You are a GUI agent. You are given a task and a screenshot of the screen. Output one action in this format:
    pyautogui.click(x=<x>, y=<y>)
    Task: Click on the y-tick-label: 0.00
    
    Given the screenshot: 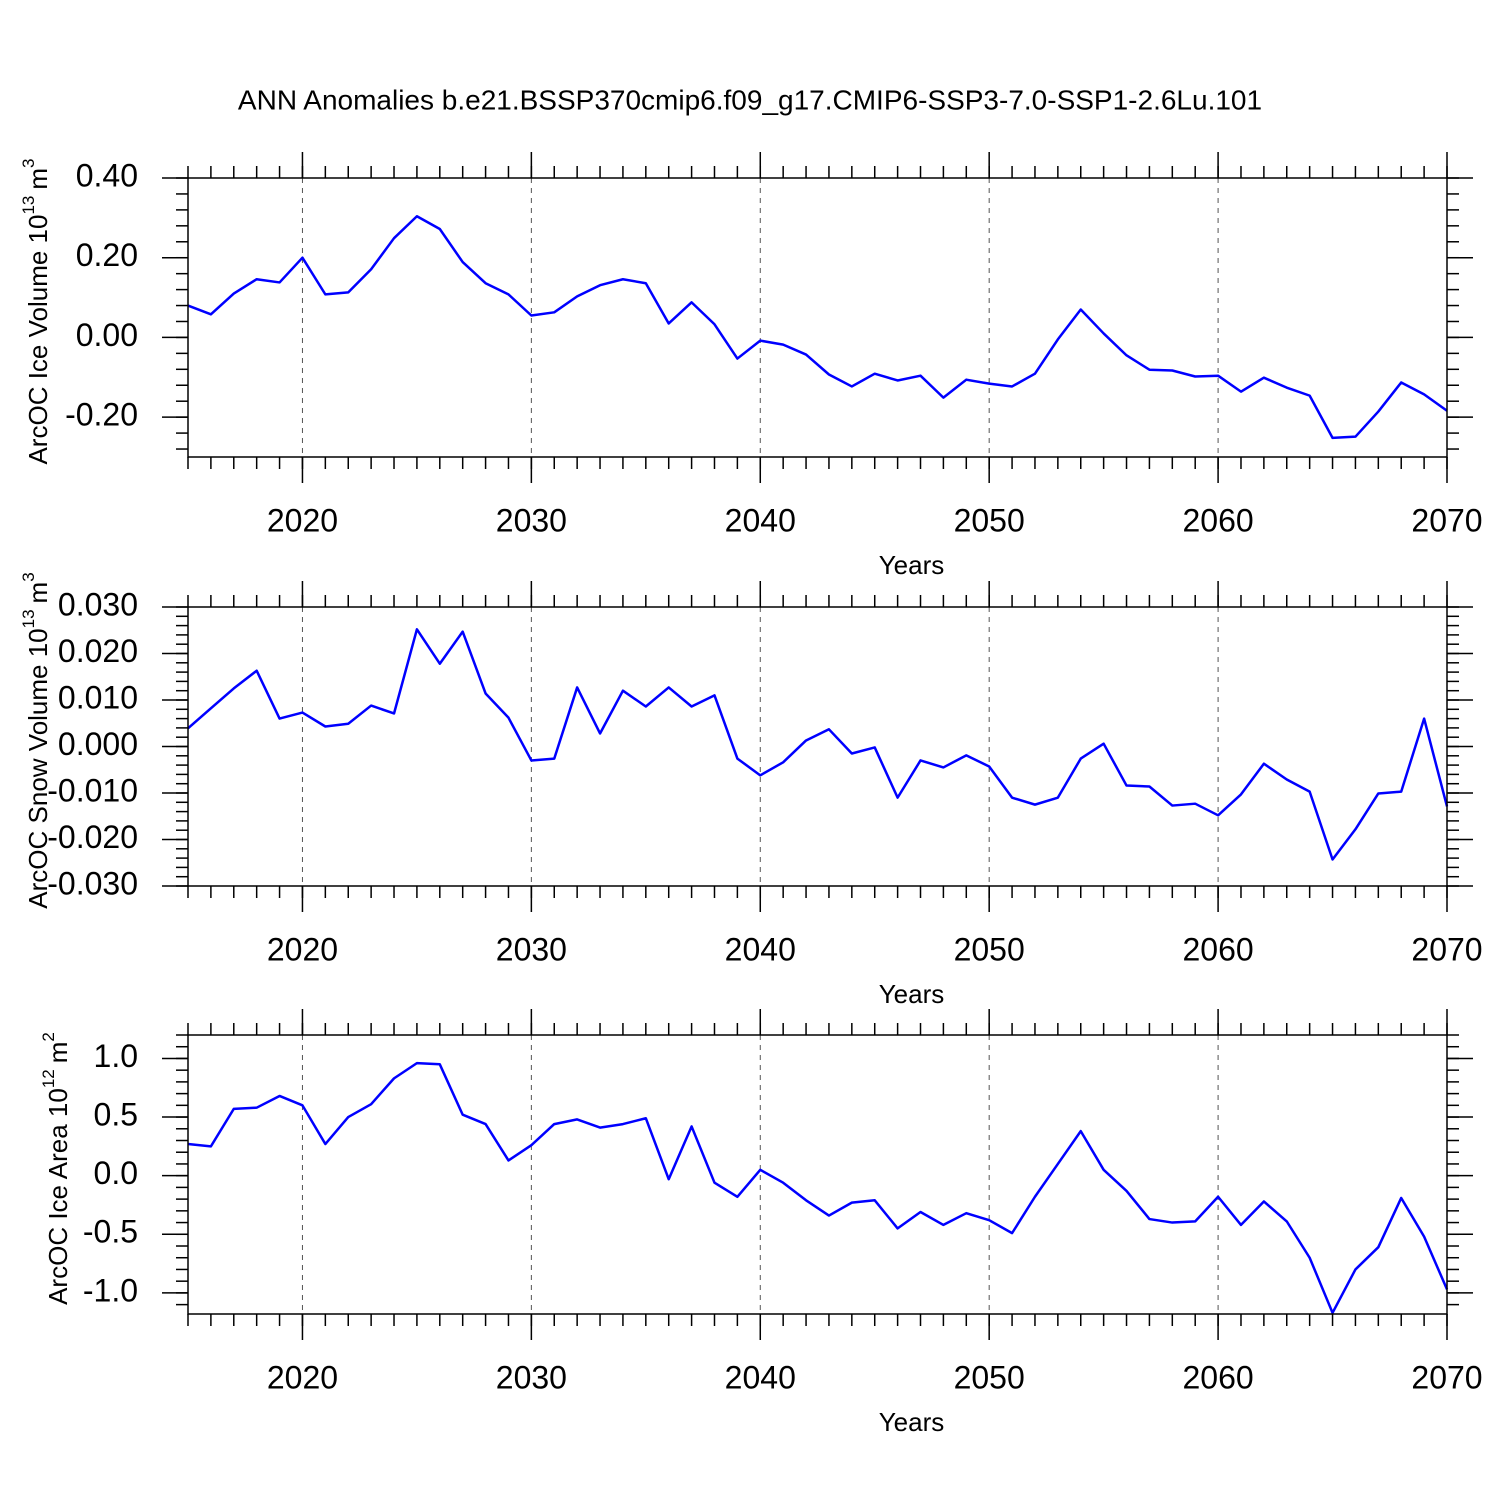 What is the action you would take?
    pyautogui.click(x=107, y=335)
    